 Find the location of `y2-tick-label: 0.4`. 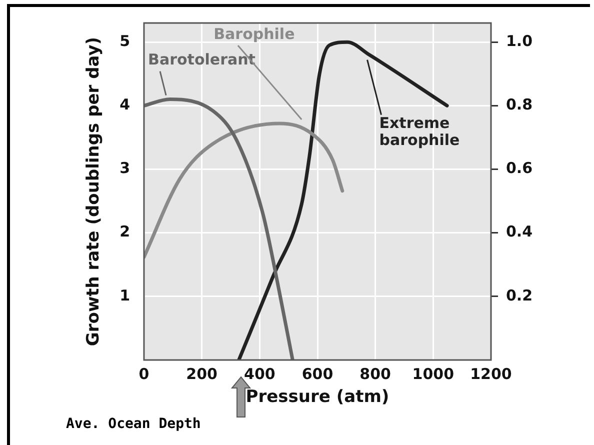

y2-tick-label: 0.4 is located at coordinates (519, 231).